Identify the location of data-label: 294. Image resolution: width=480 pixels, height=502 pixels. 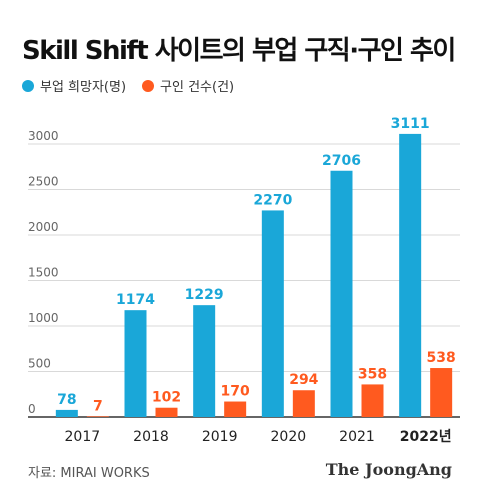
(303, 380).